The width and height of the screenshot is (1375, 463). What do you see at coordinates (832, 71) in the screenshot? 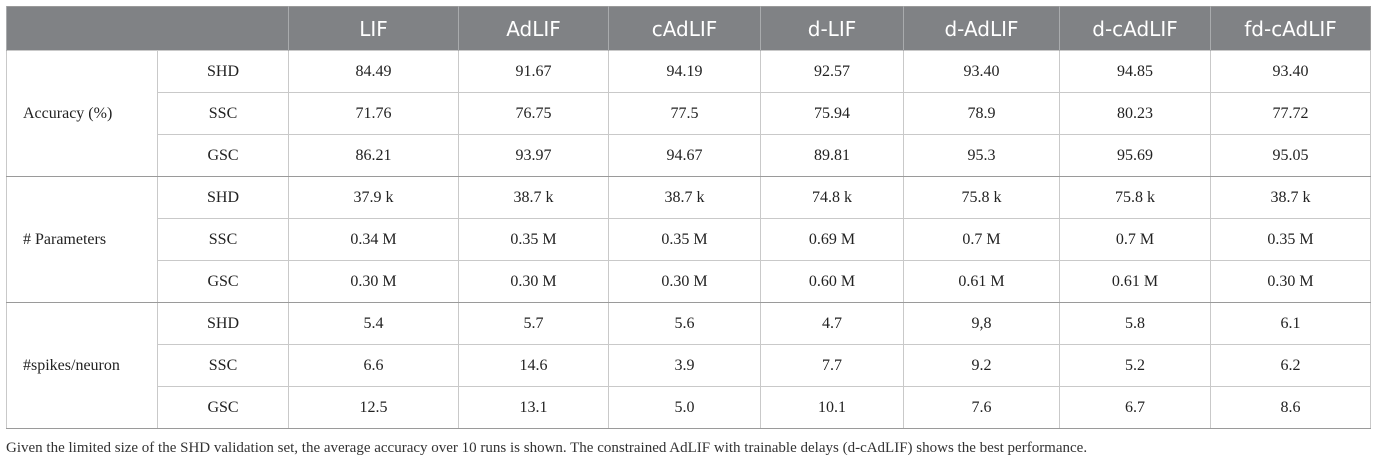
I see `cell: 92.57` at bounding box center [832, 71].